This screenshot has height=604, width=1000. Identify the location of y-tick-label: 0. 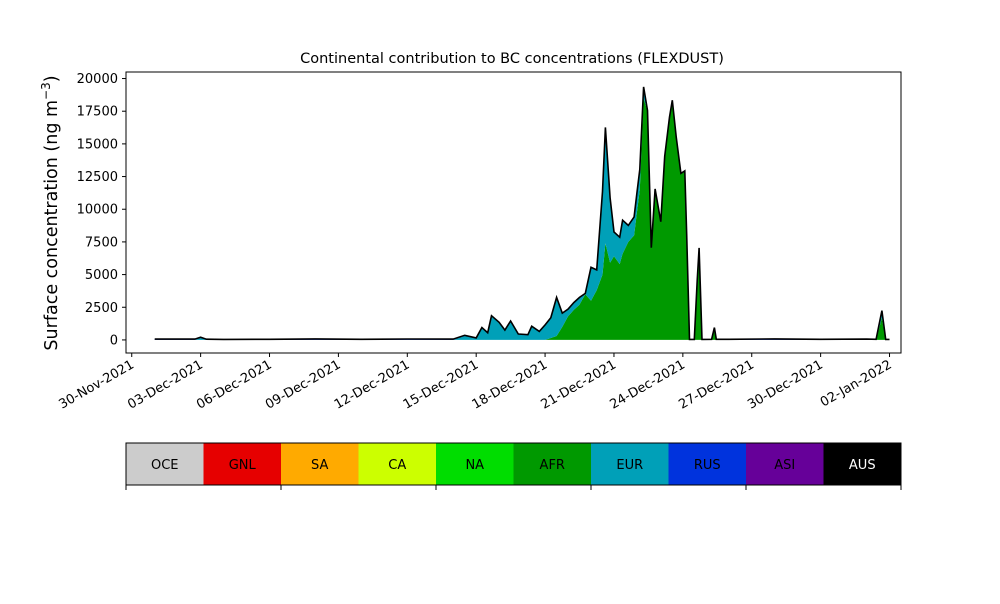
(114, 340).